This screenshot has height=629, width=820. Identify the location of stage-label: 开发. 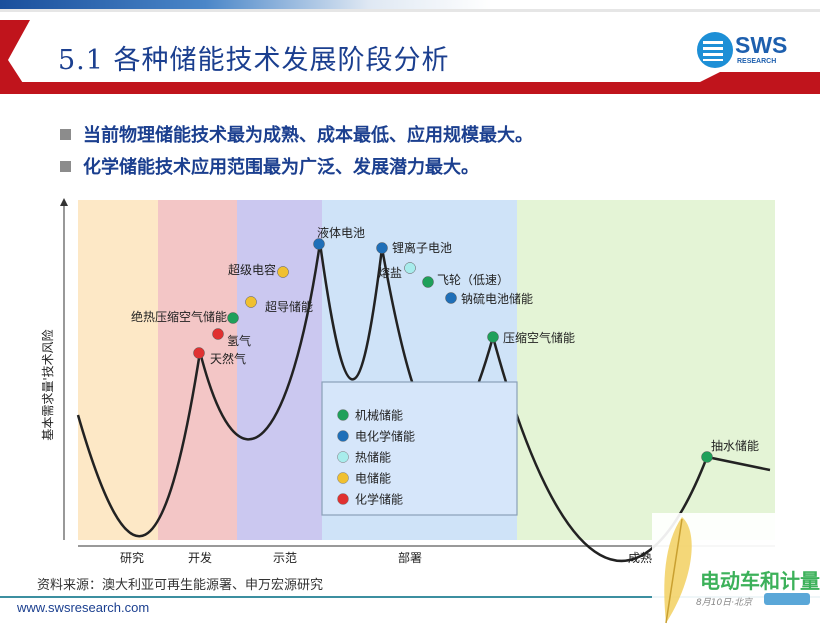
(200, 557).